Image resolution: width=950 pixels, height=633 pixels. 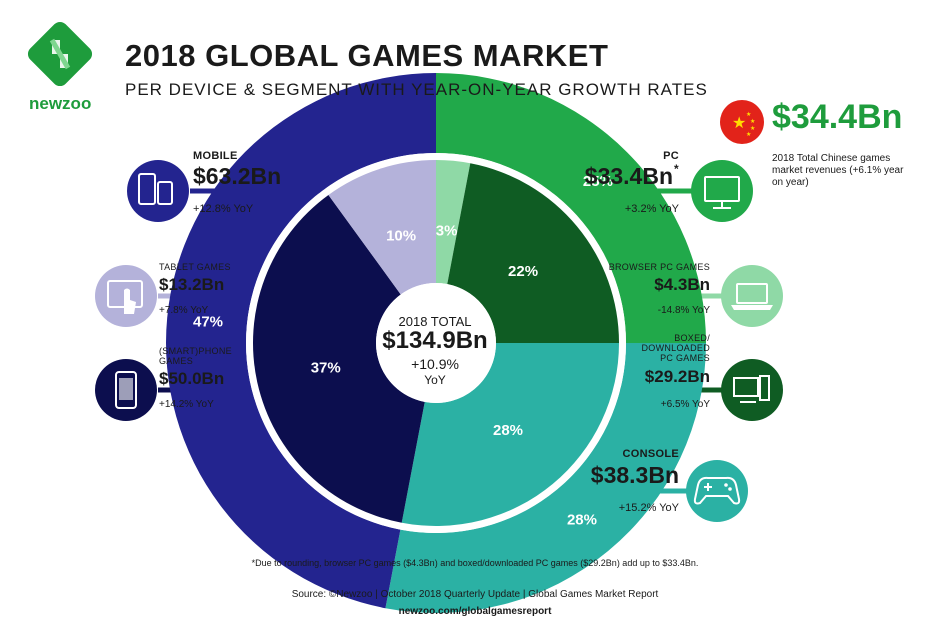 I want to click on mobile-value: $63.2Bn, so click(x=237, y=176).